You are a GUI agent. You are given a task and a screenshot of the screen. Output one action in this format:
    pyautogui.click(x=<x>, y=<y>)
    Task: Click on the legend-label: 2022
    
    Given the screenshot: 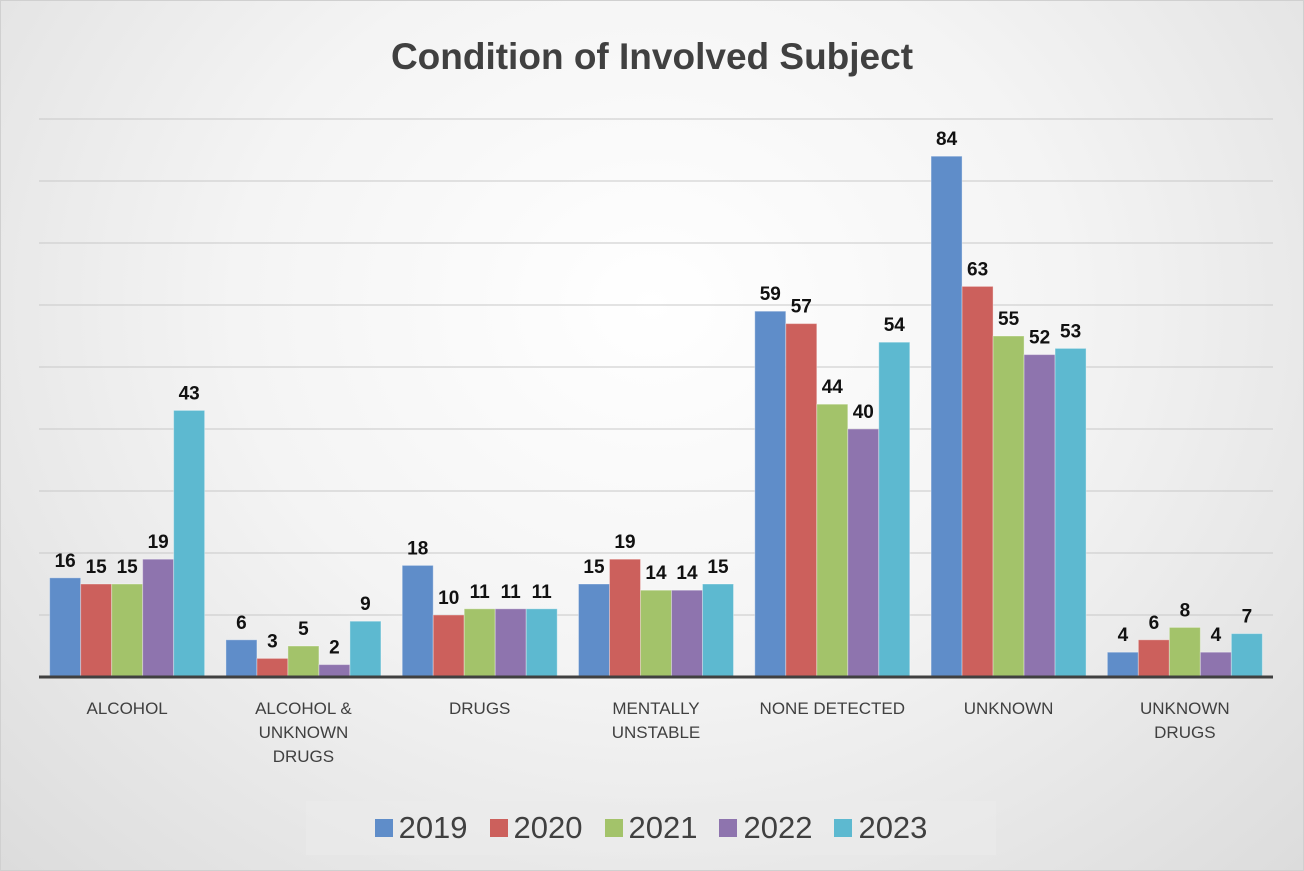 What is the action you would take?
    pyautogui.click(x=778, y=827)
    